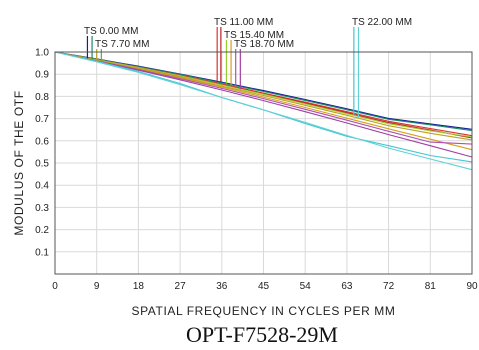 The height and width of the screenshot is (350, 479). Describe the element at coordinates (42, 230) in the screenshot. I see `y-tick-label: 0.2` at that location.